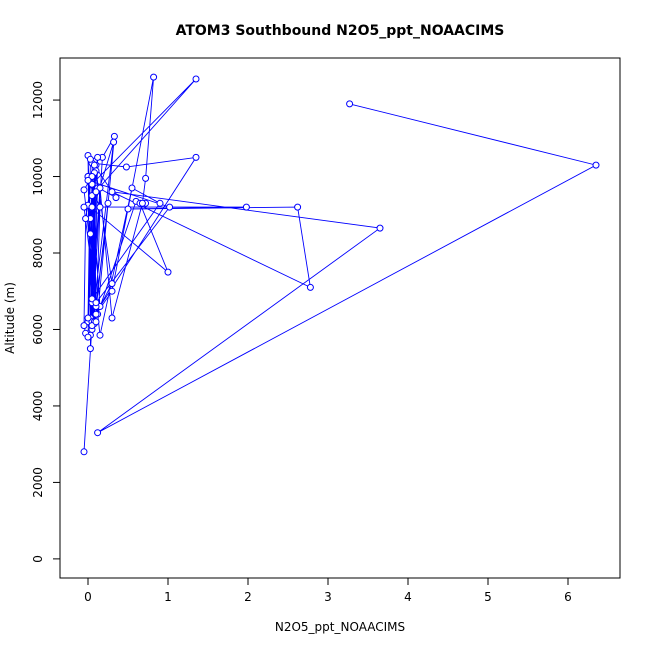 The width and height of the screenshot is (650, 650). What do you see at coordinates (38, 253) in the screenshot?
I see `y-tick-label: 8000` at bounding box center [38, 253].